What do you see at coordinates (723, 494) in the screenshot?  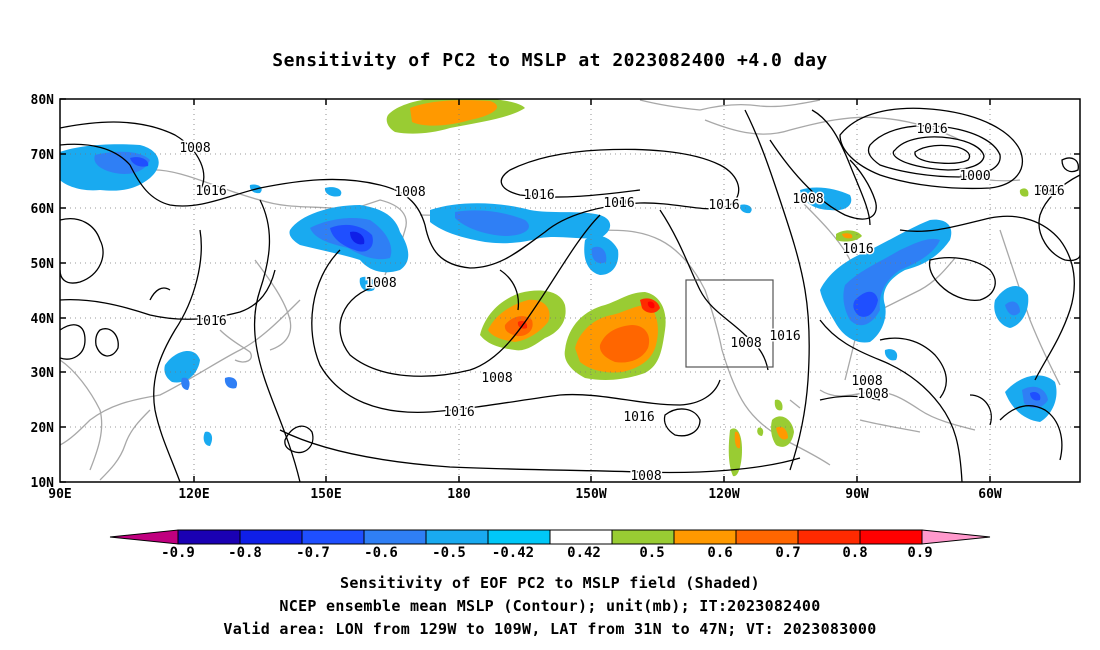 I see `lon-label: 120W` at bounding box center [723, 494].